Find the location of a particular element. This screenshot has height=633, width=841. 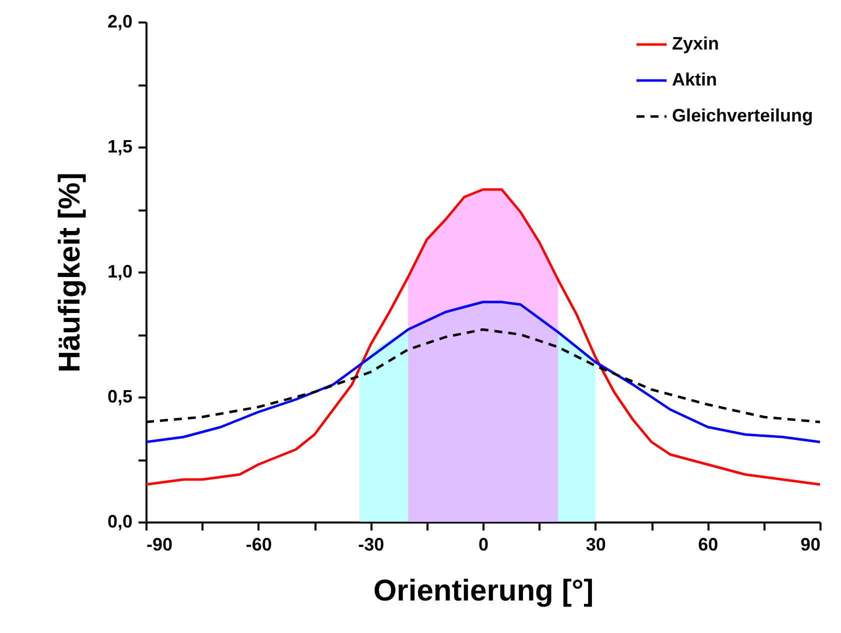

legend-label: Gleichverteilung is located at coordinates (743, 116).